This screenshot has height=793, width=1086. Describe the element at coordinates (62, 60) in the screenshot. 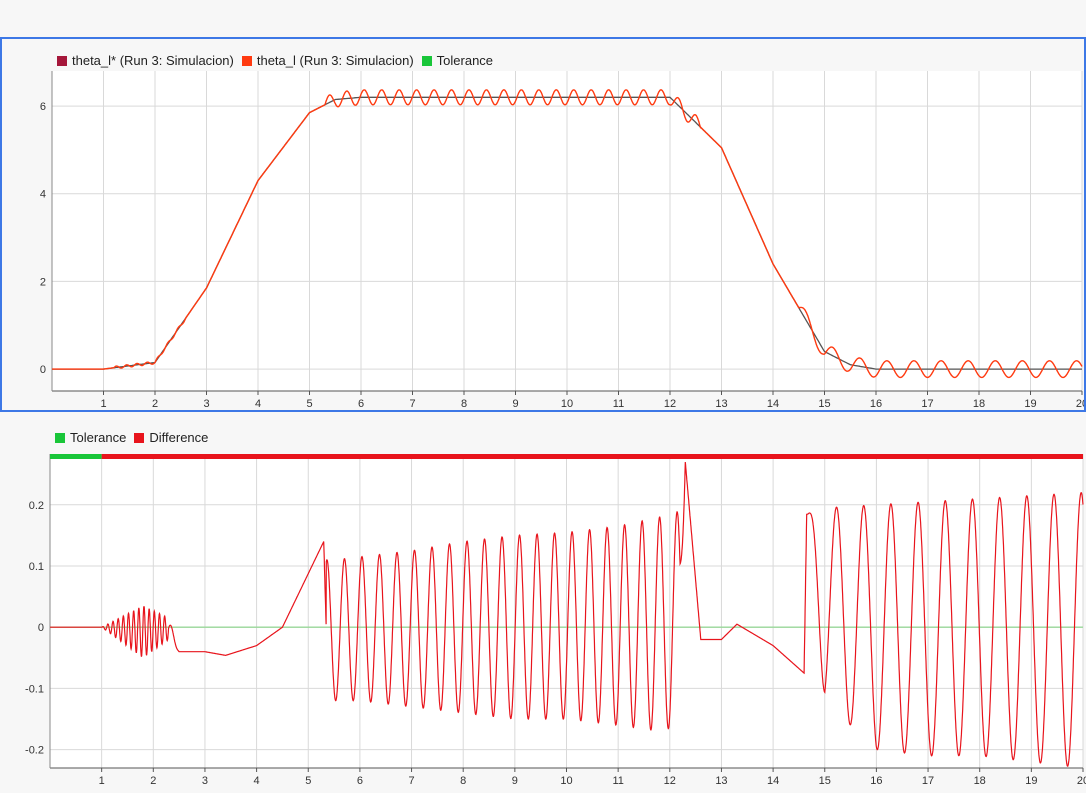

I see `legend-swatch-theta-ref` at that location.